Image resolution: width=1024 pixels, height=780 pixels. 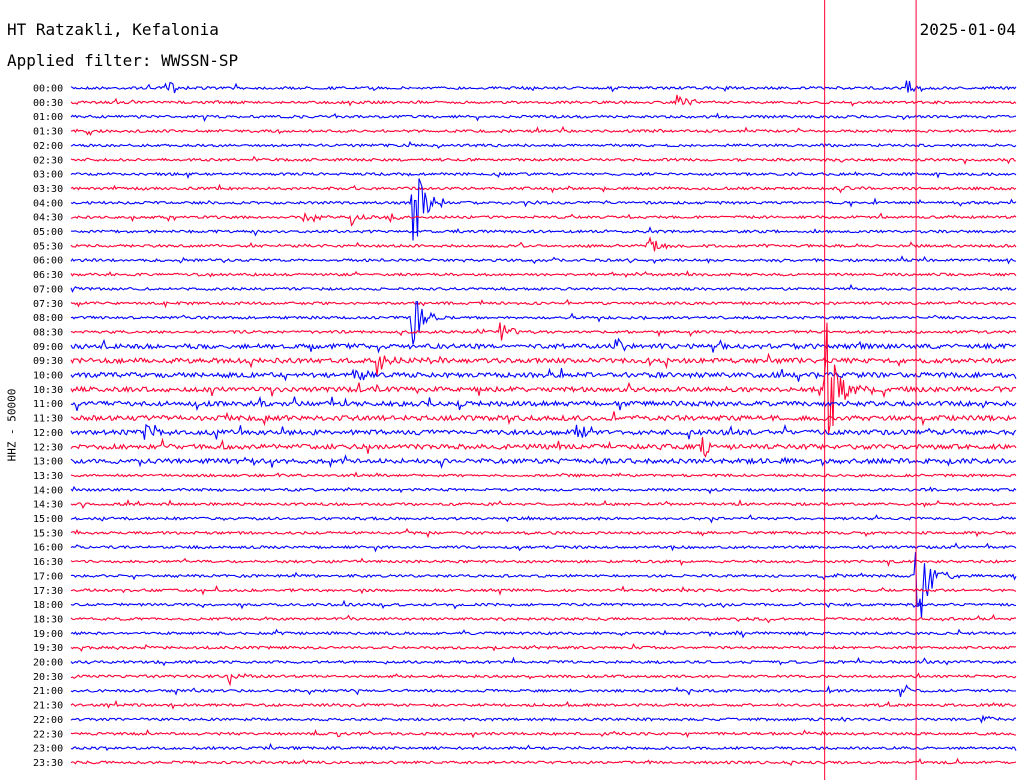 I want to click on row-label: 10:00, so click(x=48, y=376).